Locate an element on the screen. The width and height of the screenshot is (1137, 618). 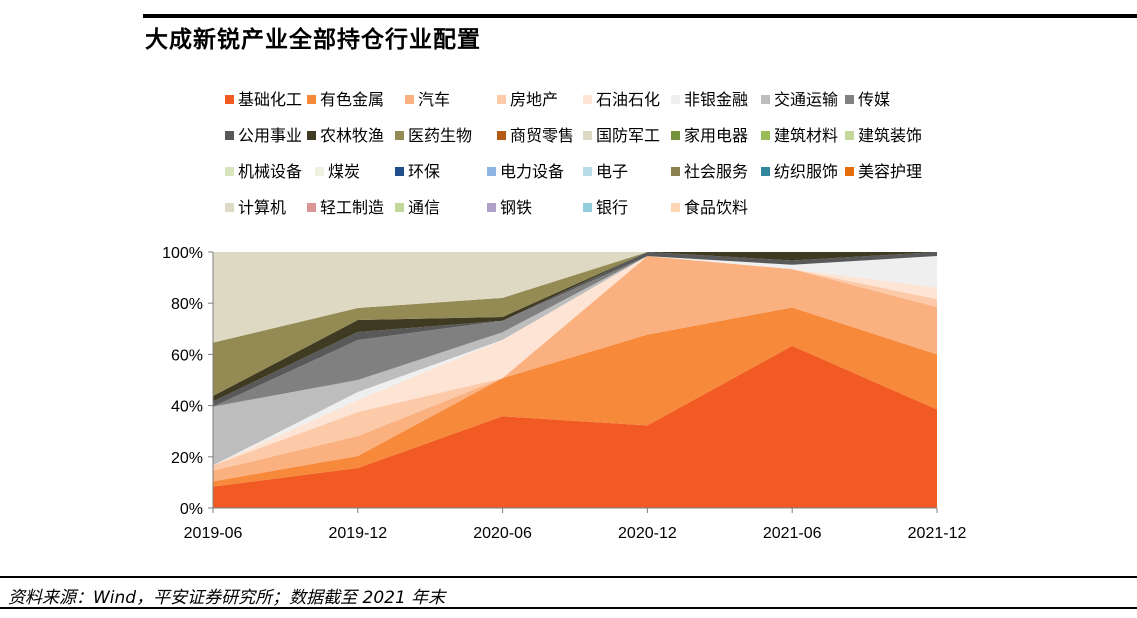
legend-item: 家用电器 is located at coordinates (709, 136).